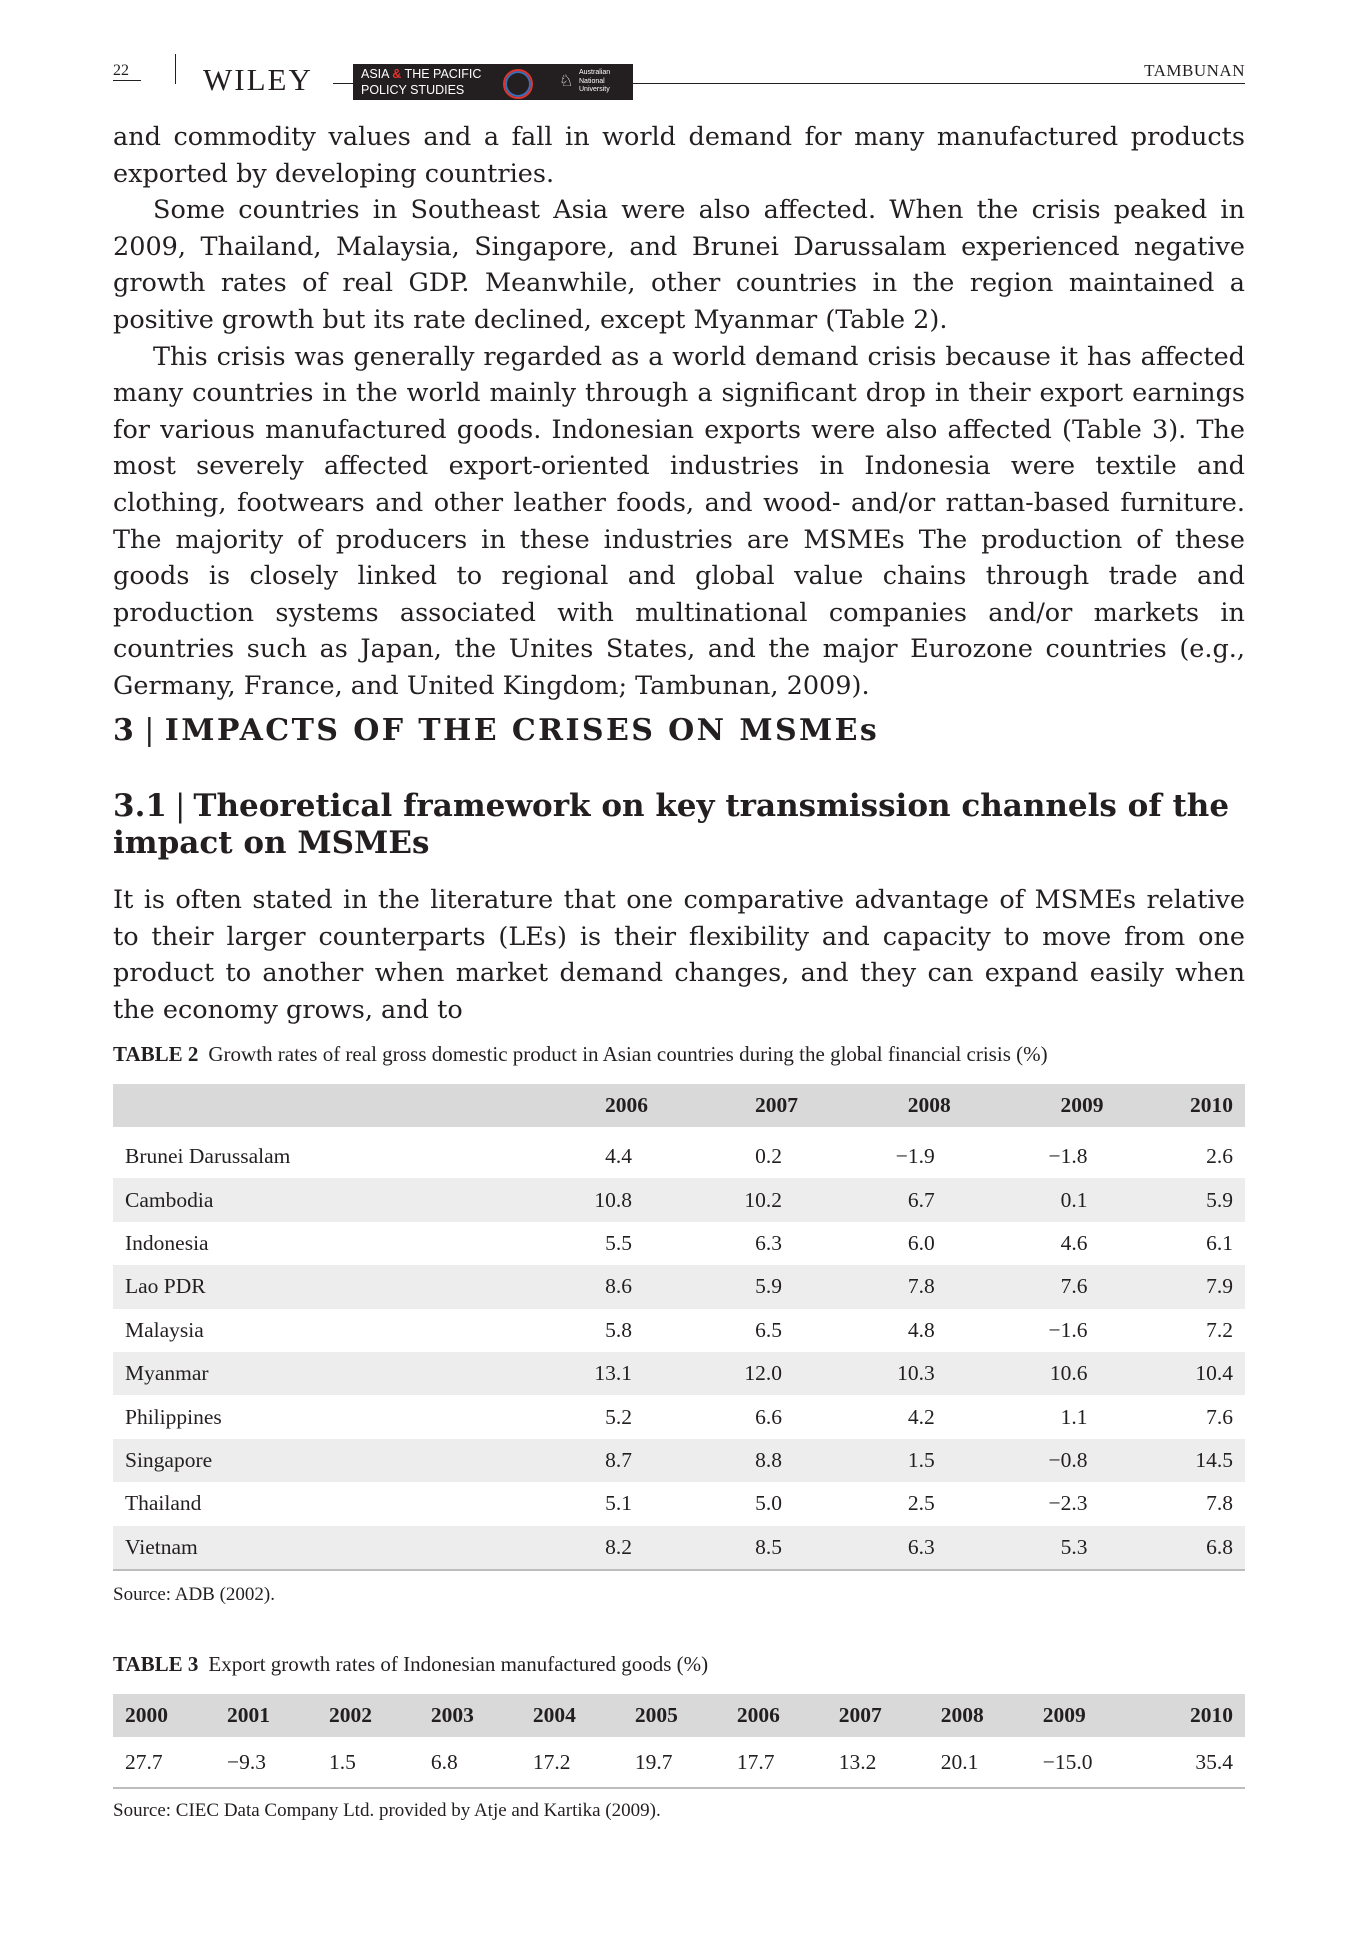 The height and width of the screenshot is (1938, 1347). I want to click on column-header: 2003, so click(469, 1715).